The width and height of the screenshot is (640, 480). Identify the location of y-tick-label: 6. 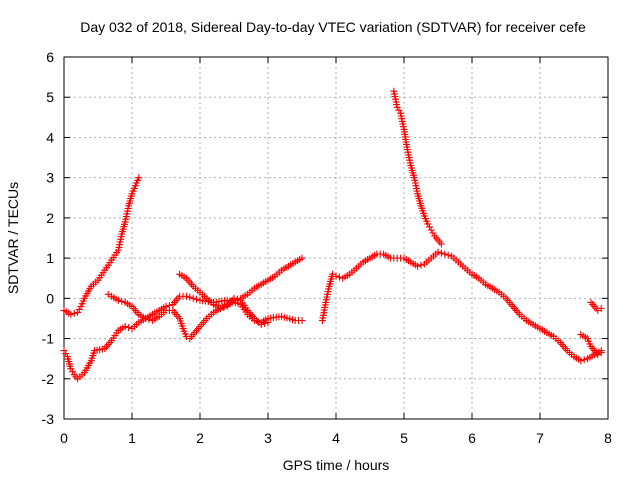
(50, 57).